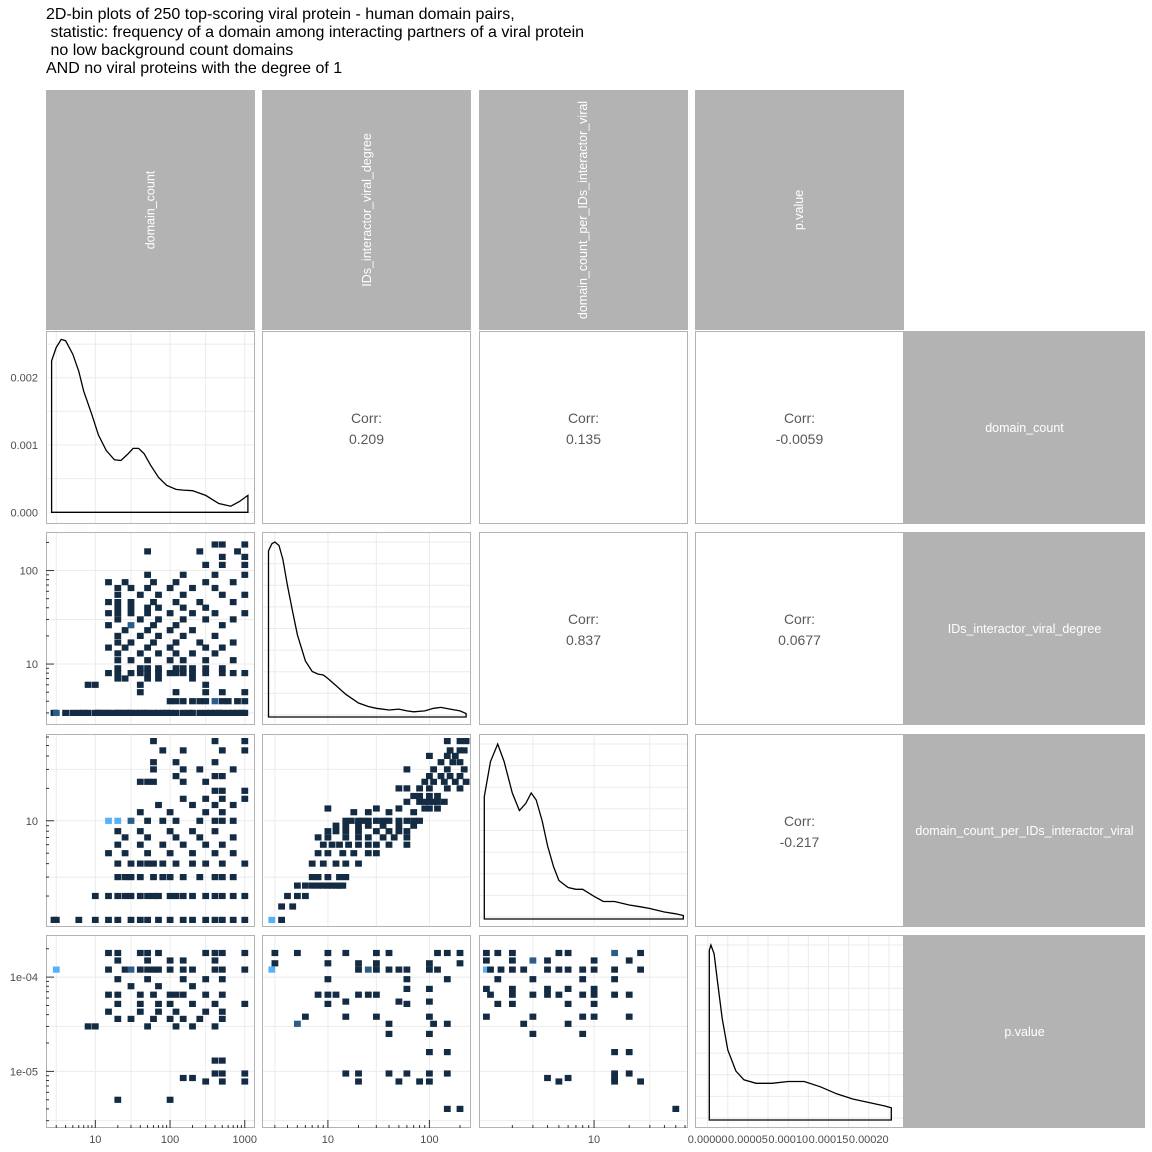  What do you see at coordinates (95, 1140) in the screenshot?
I see `x-tick-label: 10` at bounding box center [95, 1140].